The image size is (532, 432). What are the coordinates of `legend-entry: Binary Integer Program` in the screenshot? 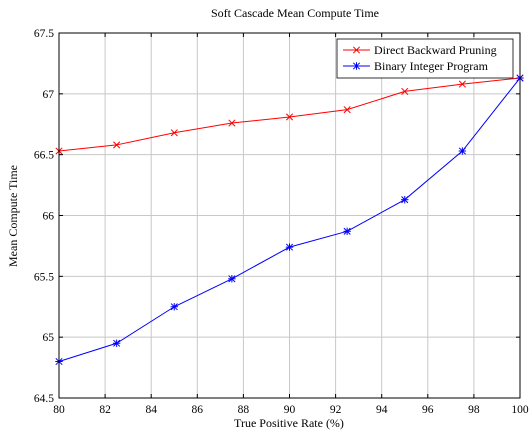 It's located at (416, 66).